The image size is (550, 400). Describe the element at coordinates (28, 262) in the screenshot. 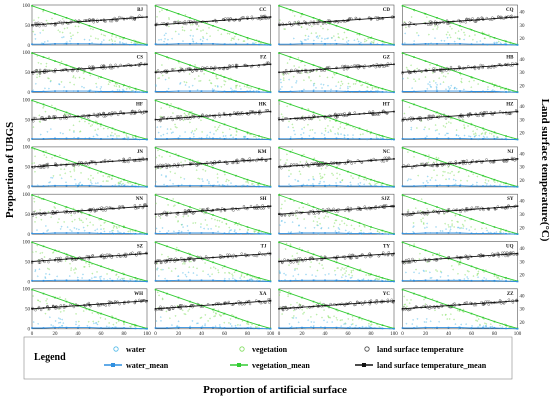

I see `y-tick-left: 50` at that location.